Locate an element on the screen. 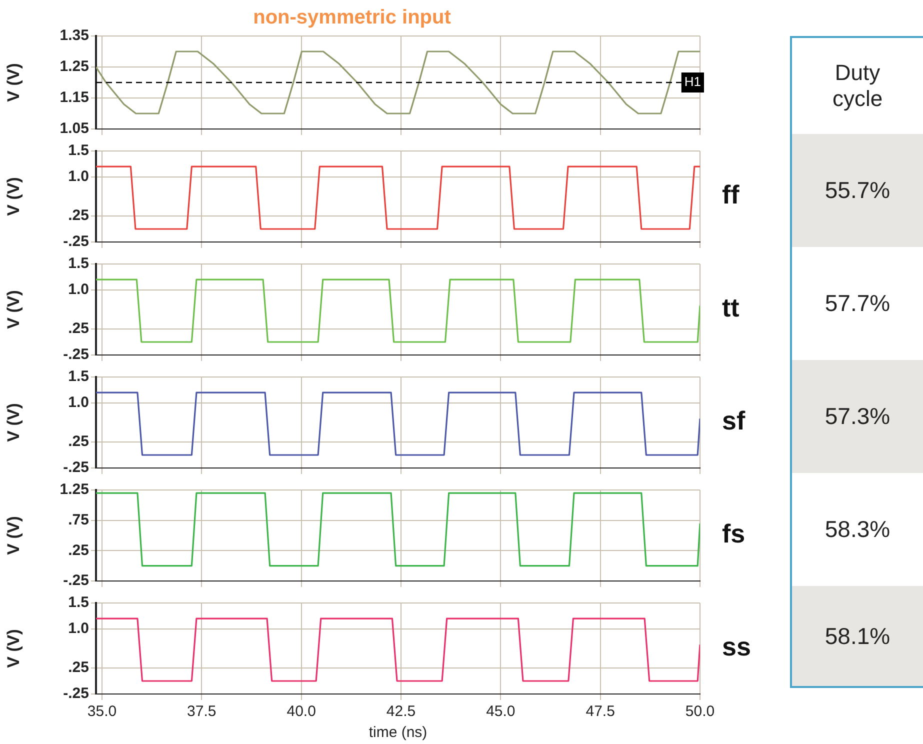 The height and width of the screenshot is (744, 923). text: 57.7% is located at coordinates (857, 303).